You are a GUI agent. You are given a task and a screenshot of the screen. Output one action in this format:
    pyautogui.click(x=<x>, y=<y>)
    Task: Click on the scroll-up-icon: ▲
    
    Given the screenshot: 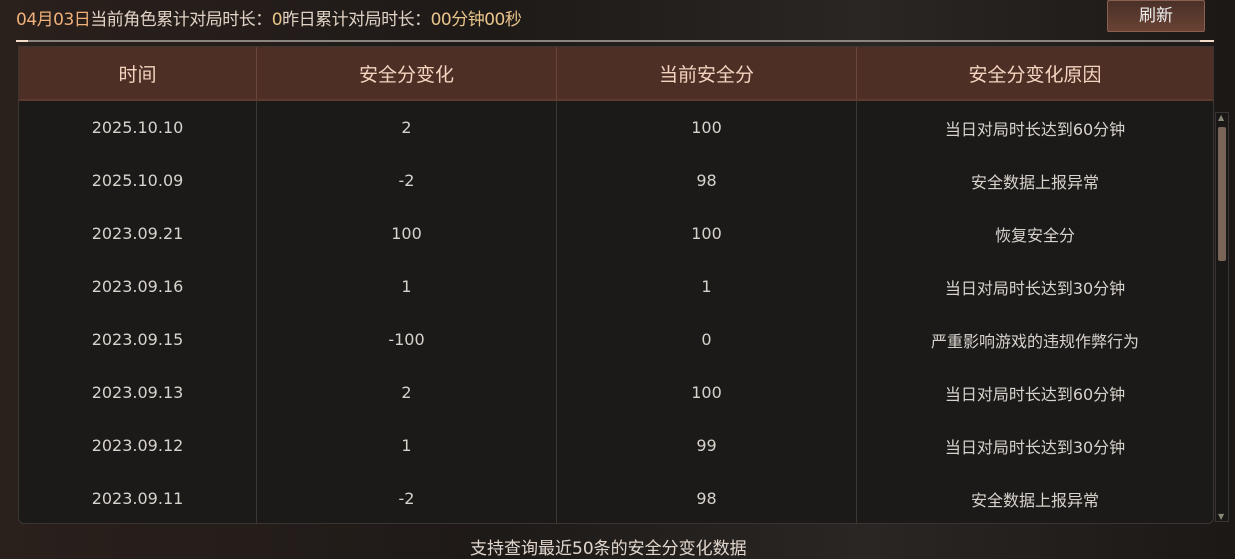 What is the action you would take?
    pyautogui.click(x=1221, y=117)
    